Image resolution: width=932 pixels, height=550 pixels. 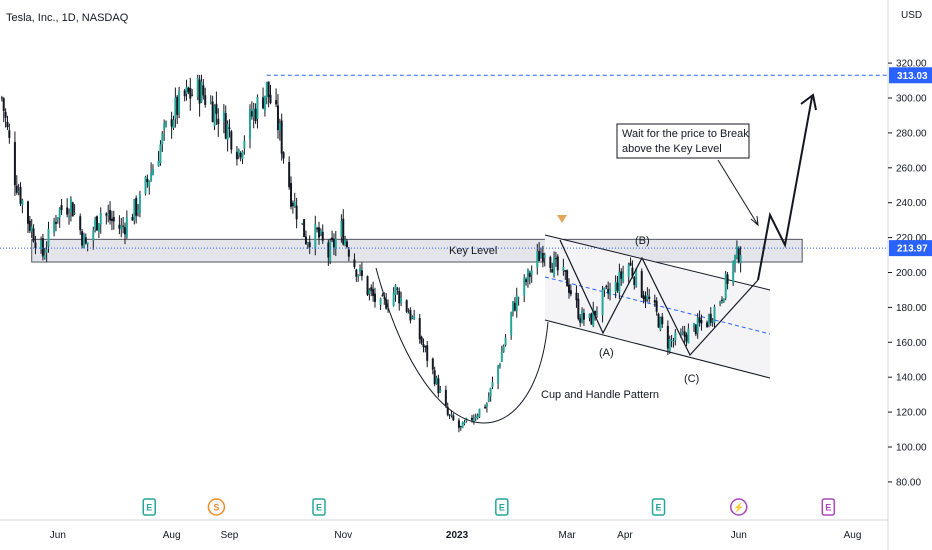 I want to click on event-marker-icon: ⚡, so click(x=739, y=507).